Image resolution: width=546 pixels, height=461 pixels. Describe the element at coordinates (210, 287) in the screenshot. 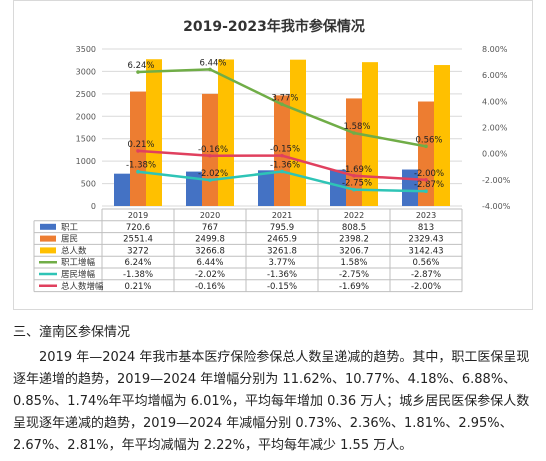

I see `table-cell: -0.16%` at that location.